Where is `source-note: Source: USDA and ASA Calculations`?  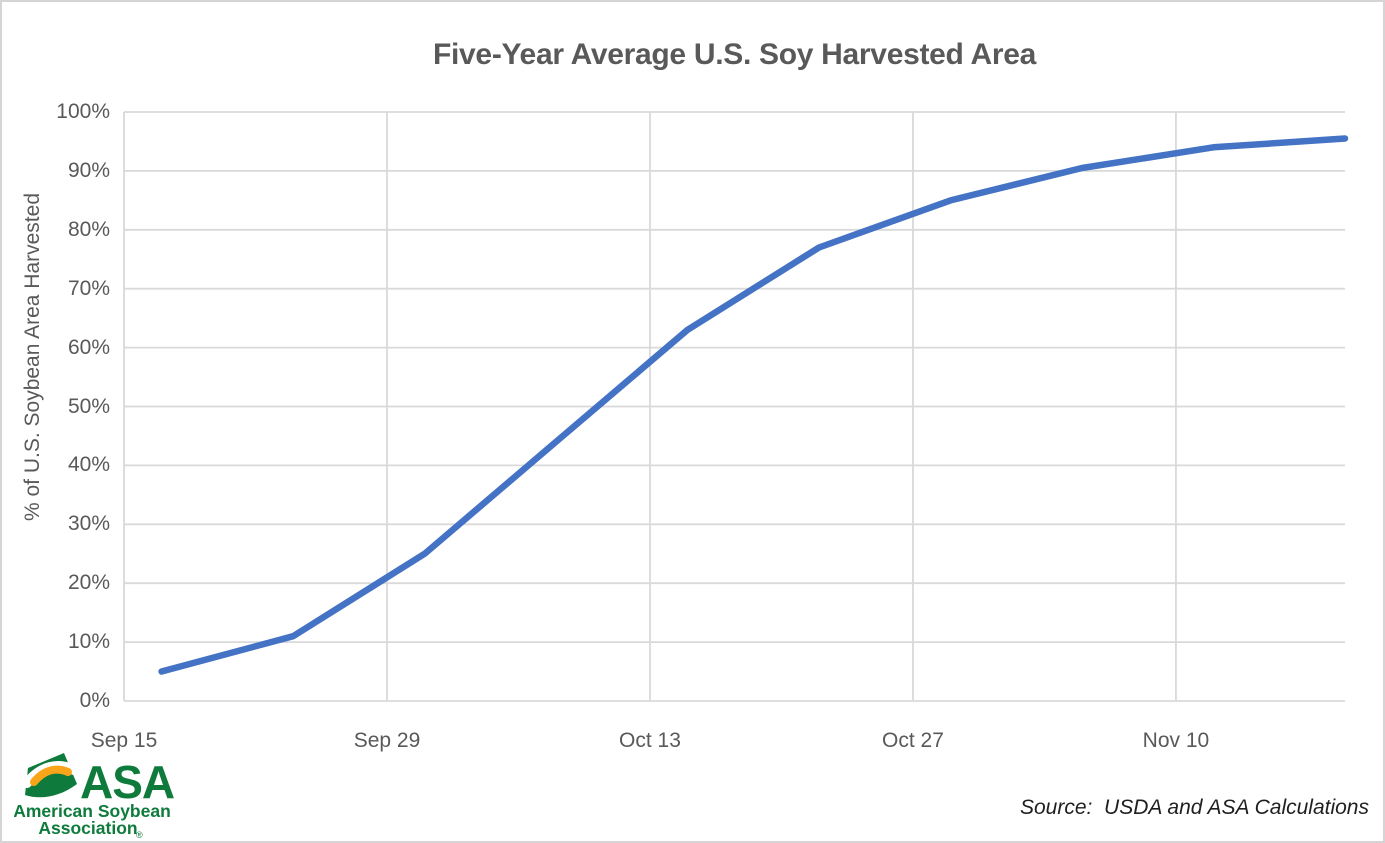 source-note: Source: USDA and ASA Calculations is located at coordinates (1194, 807).